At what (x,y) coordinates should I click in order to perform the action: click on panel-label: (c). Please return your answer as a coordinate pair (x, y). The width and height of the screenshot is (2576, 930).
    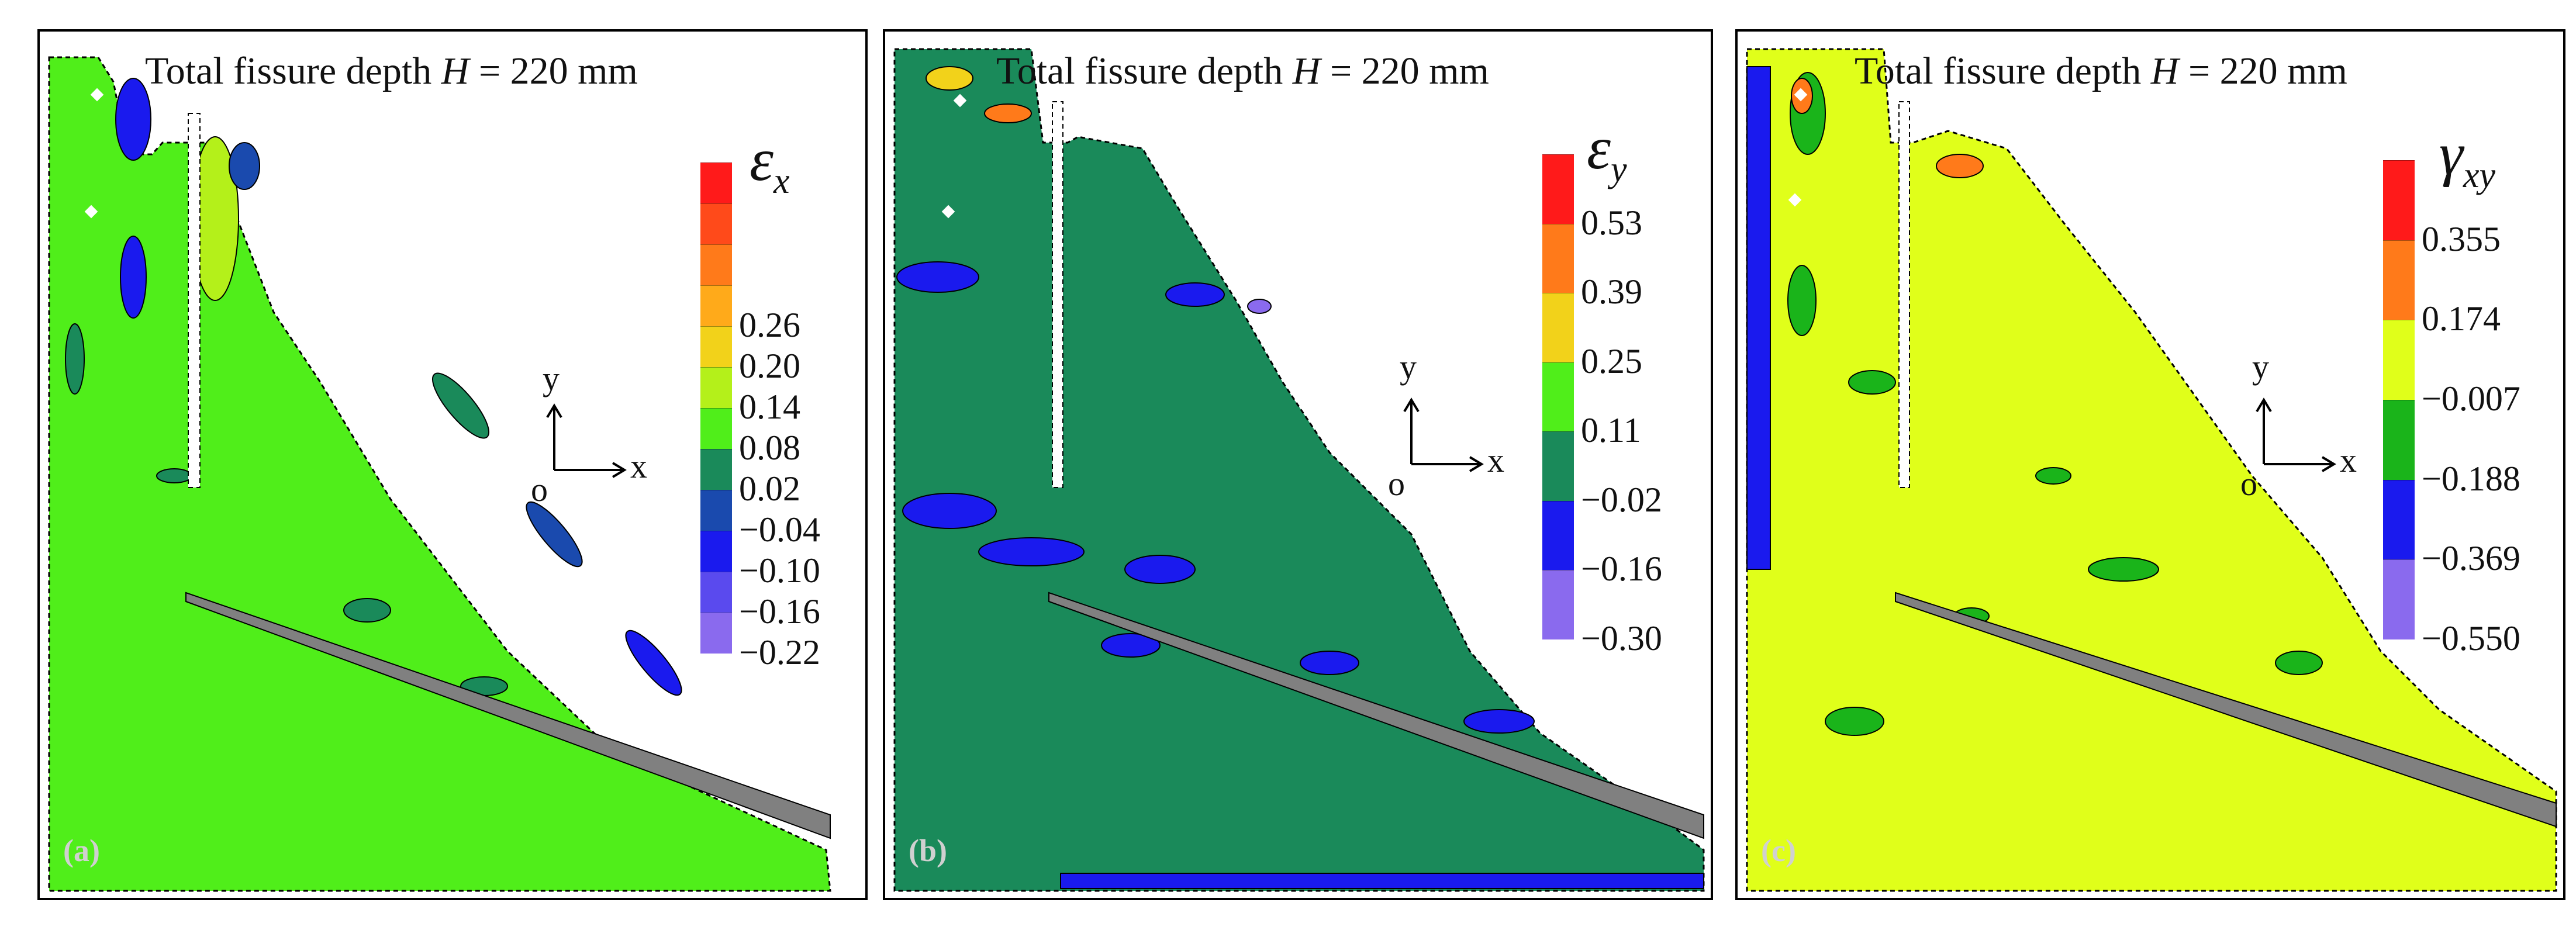
    Looking at the image, I should click on (1778, 850).